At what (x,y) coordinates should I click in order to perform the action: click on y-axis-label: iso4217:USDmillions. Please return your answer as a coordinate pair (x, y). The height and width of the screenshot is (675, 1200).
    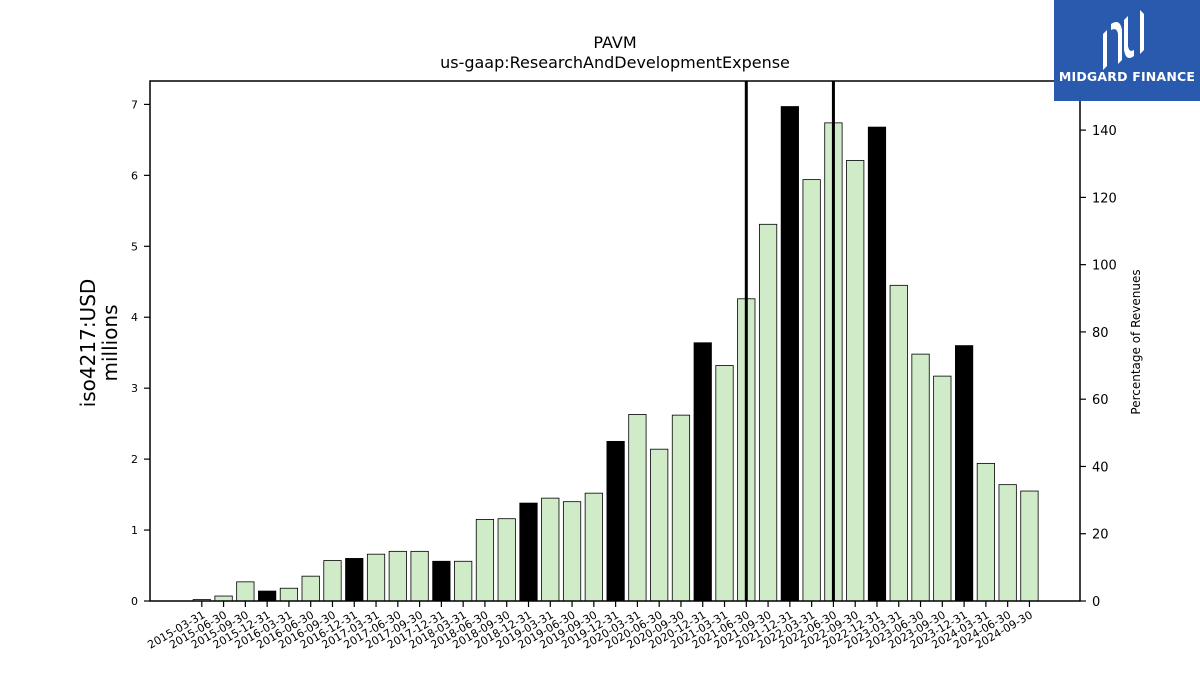
    Looking at the image, I should click on (99, 343).